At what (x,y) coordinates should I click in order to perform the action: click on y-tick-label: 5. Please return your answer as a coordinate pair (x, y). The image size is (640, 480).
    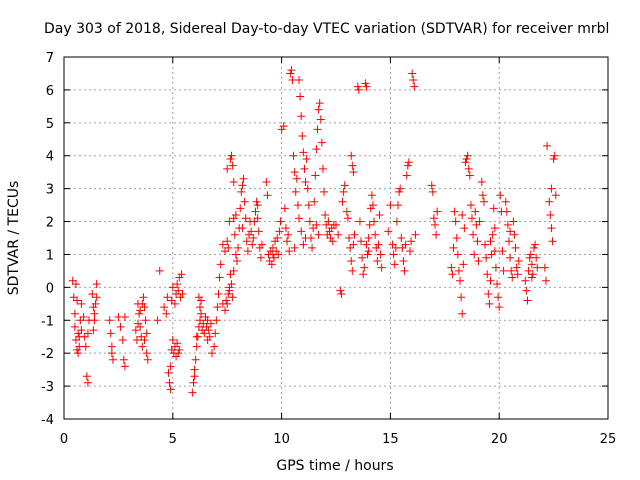
    Looking at the image, I should click on (50, 124).